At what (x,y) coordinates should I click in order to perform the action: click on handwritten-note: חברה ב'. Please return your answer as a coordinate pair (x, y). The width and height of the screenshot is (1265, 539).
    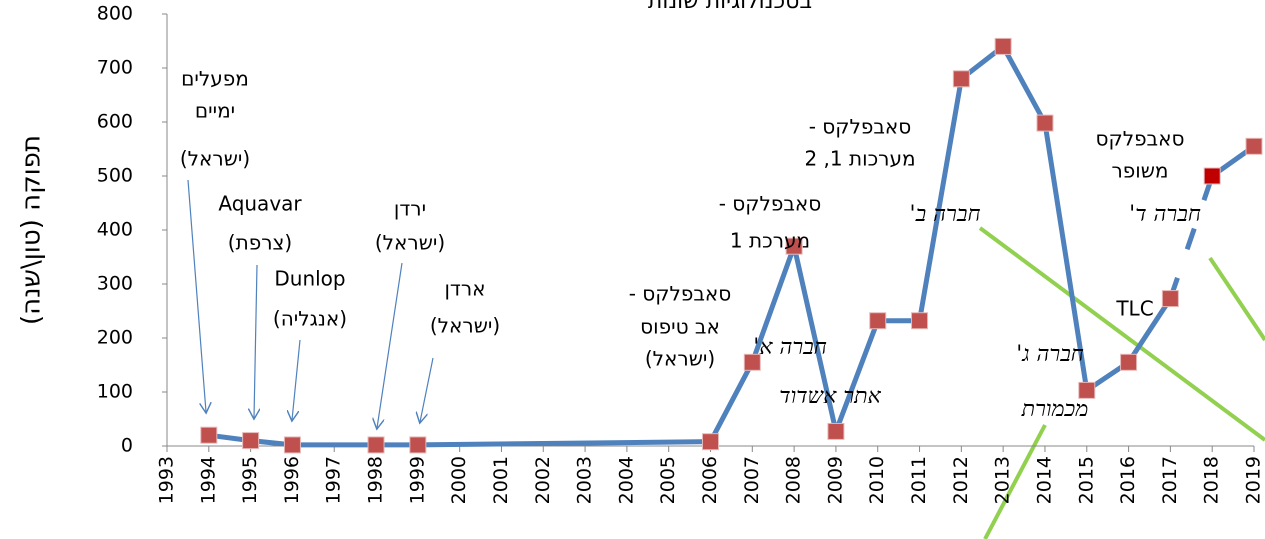
    Looking at the image, I should click on (945, 214).